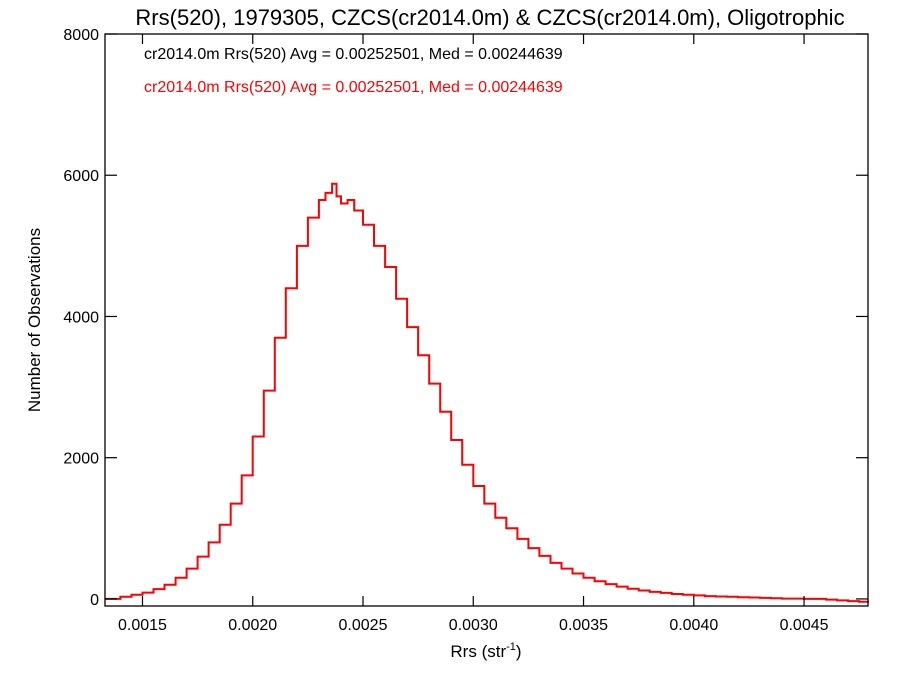 This screenshot has height=675, width=900. I want to click on y-tick-label: 8000, so click(81, 35).